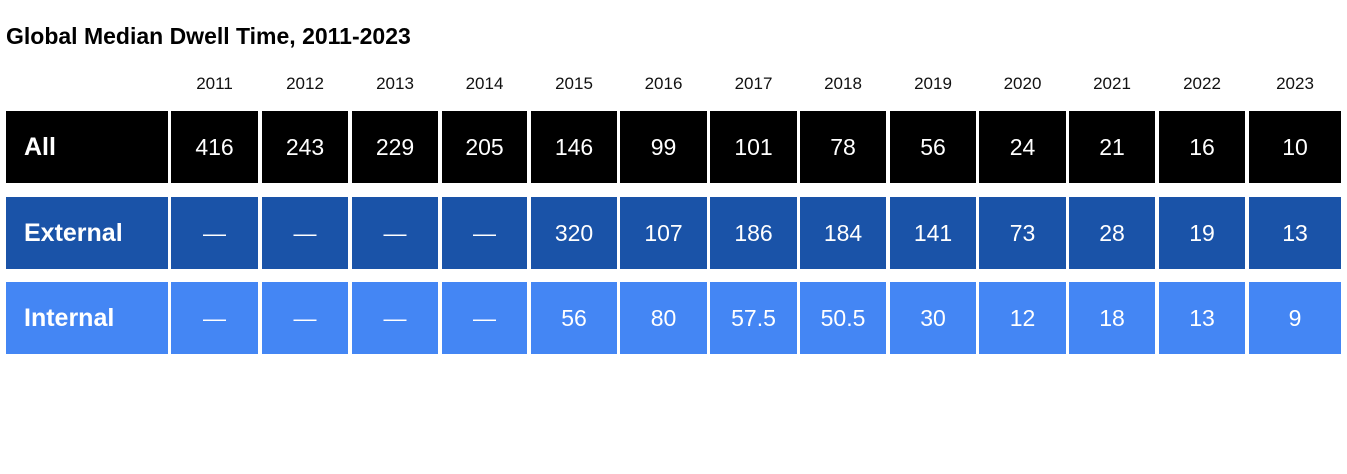  What do you see at coordinates (843, 233) in the screenshot?
I see `cell-external-2018: 184` at bounding box center [843, 233].